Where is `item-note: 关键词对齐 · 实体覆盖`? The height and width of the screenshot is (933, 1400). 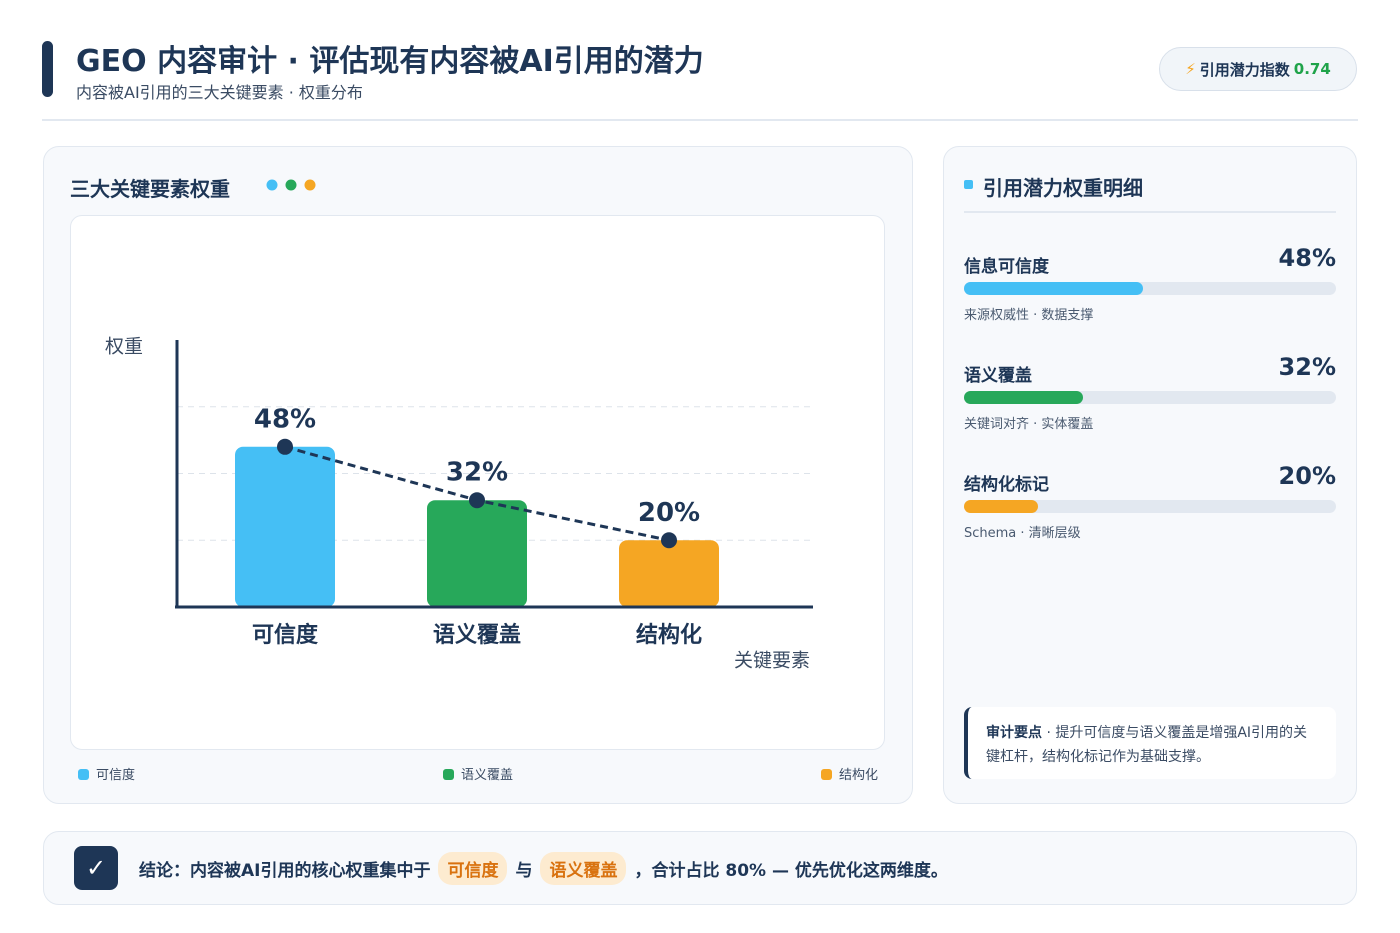 item-note: 关键词对齐 · 实体覆盖 is located at coordinates (1029, 424).